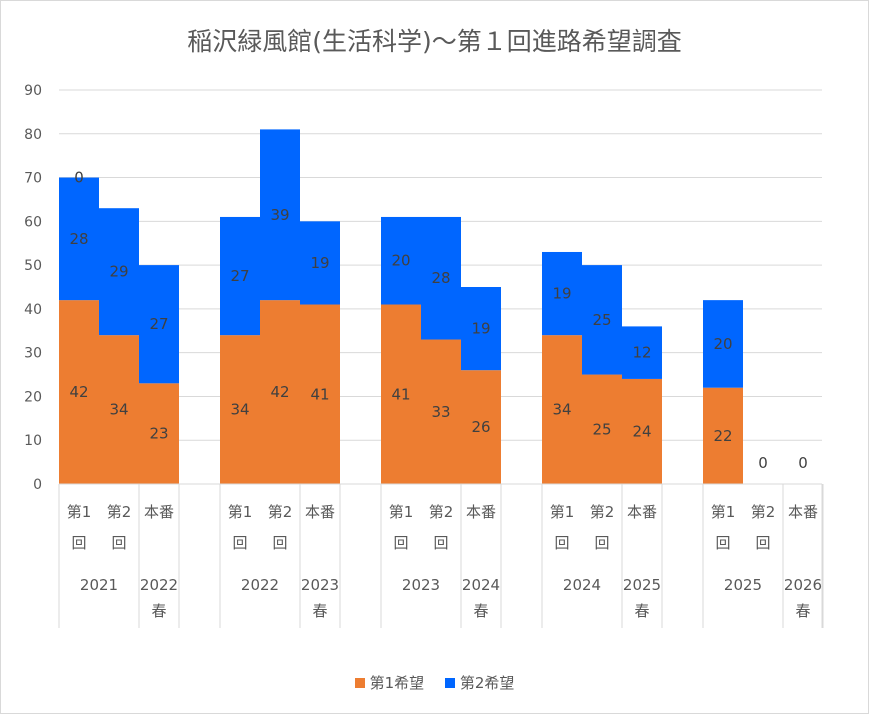  I want to click on legend: 第1希望 第2希望, so click(434, 682).